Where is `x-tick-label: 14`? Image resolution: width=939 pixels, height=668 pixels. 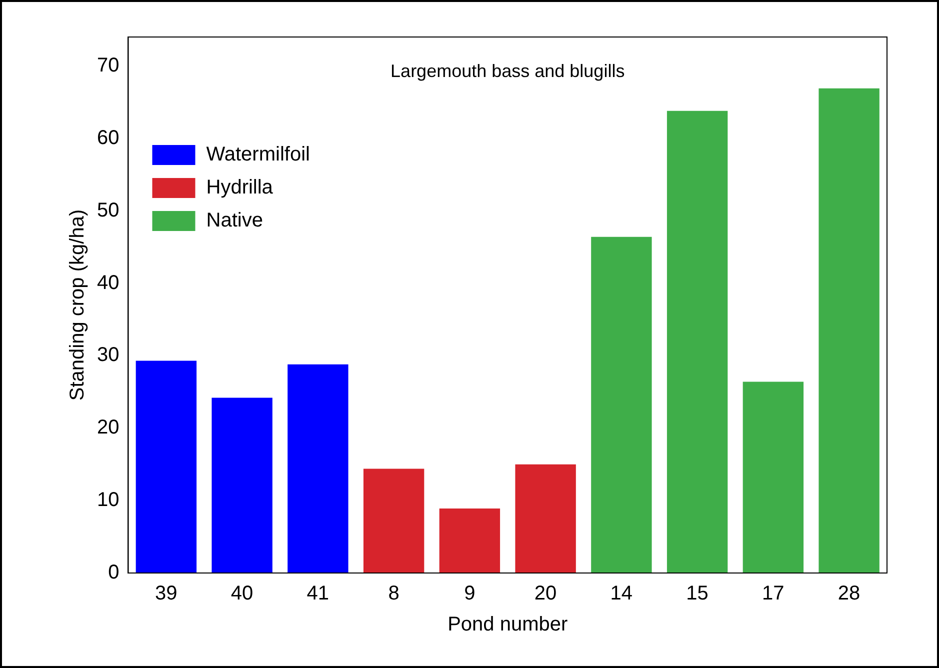 x-tick-label: 14 is located at coordinates (621, 593).